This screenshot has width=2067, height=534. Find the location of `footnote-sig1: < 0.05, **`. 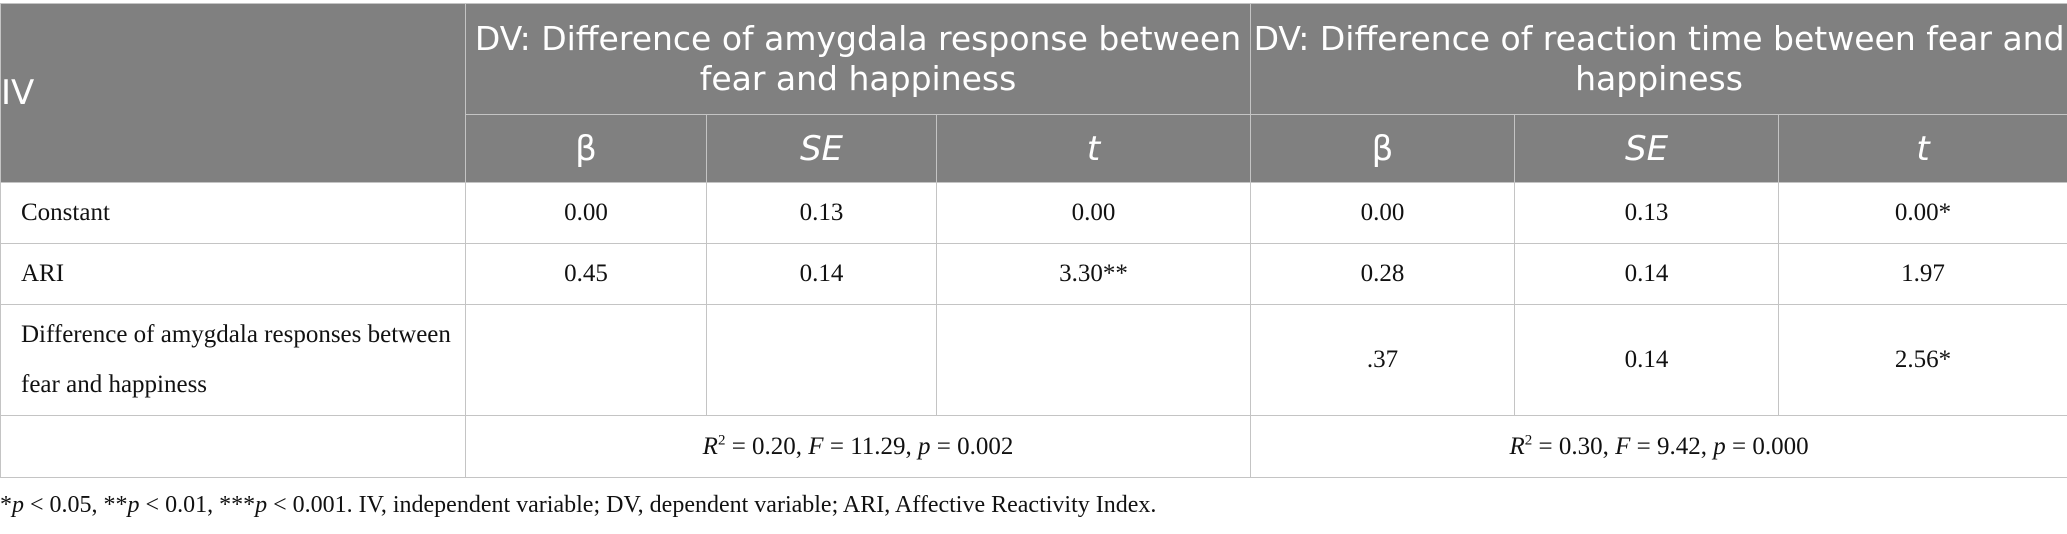

footnote-sig1: < 0.05, ** is located at coordinates (79, 505).